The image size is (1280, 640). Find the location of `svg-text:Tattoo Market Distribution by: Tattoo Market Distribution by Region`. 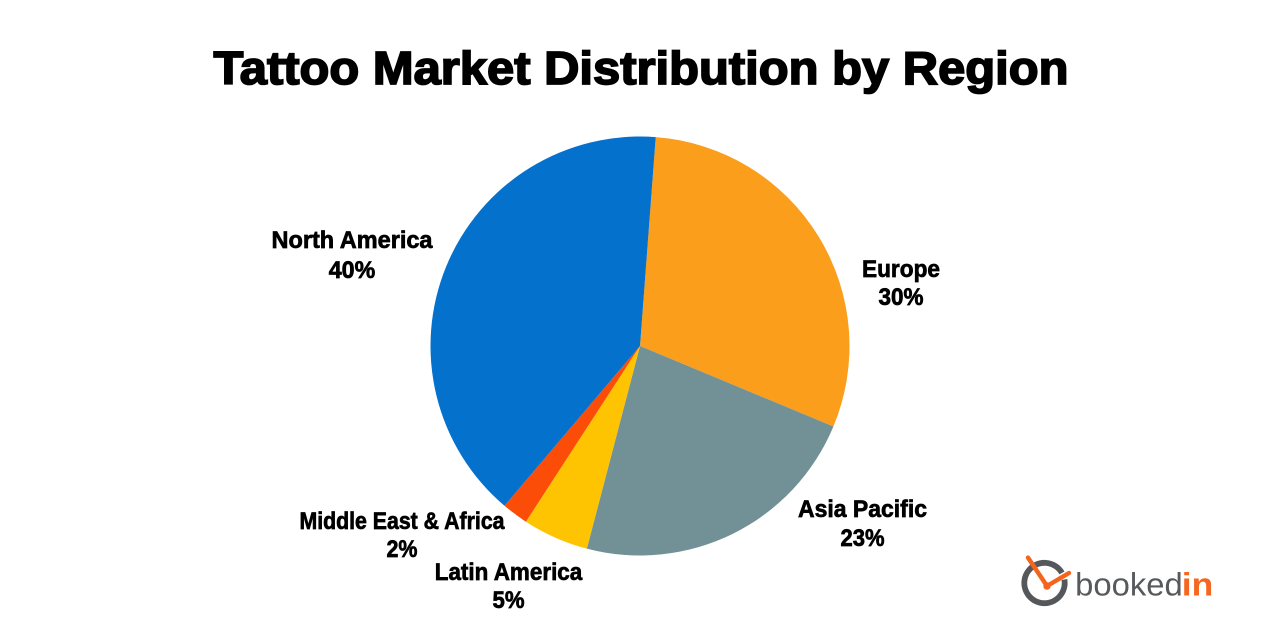

svg-text:Tattoo Market Distribution by: Tattoo Market Distribution by Region is located at coordinates (641, 68).